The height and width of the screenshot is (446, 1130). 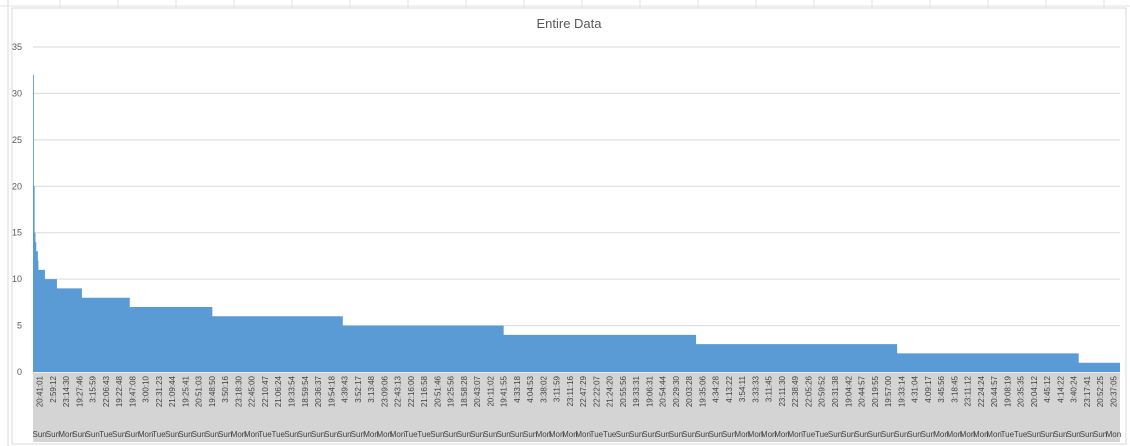 What do you see at coordinates (1021, 391) in the screenshot?
I see `x-time-tick-label: 20:35:35` at bounding box center [1021, 391].